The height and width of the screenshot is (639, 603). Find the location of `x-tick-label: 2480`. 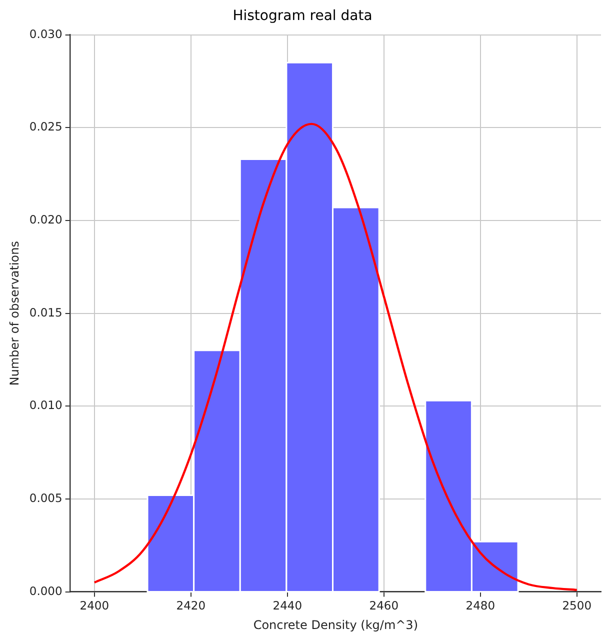

x-tick-label: 2480 is located at coordinates (481, 605).